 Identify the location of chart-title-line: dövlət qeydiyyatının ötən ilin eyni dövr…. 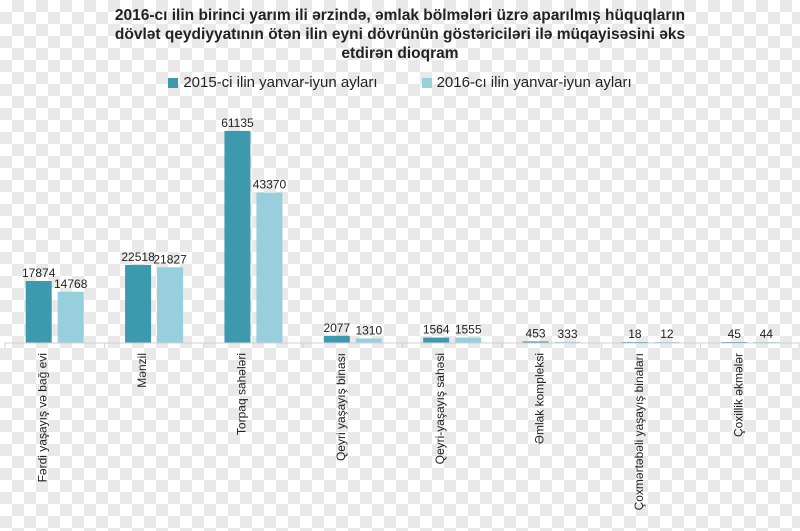
(400, 34).